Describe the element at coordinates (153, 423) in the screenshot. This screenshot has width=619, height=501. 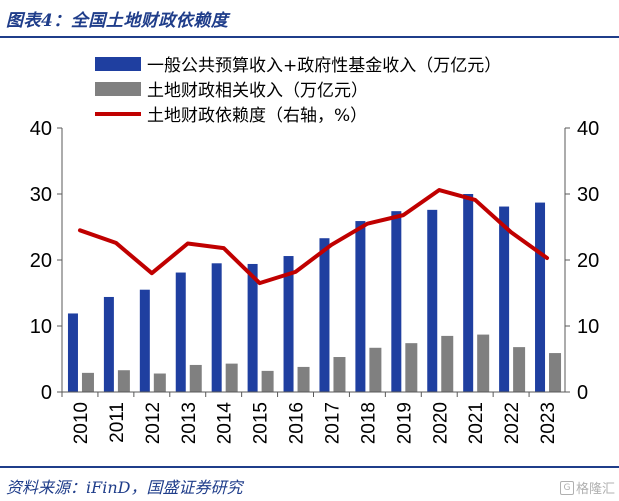
I see `x-tick-label: 2012` at that location.